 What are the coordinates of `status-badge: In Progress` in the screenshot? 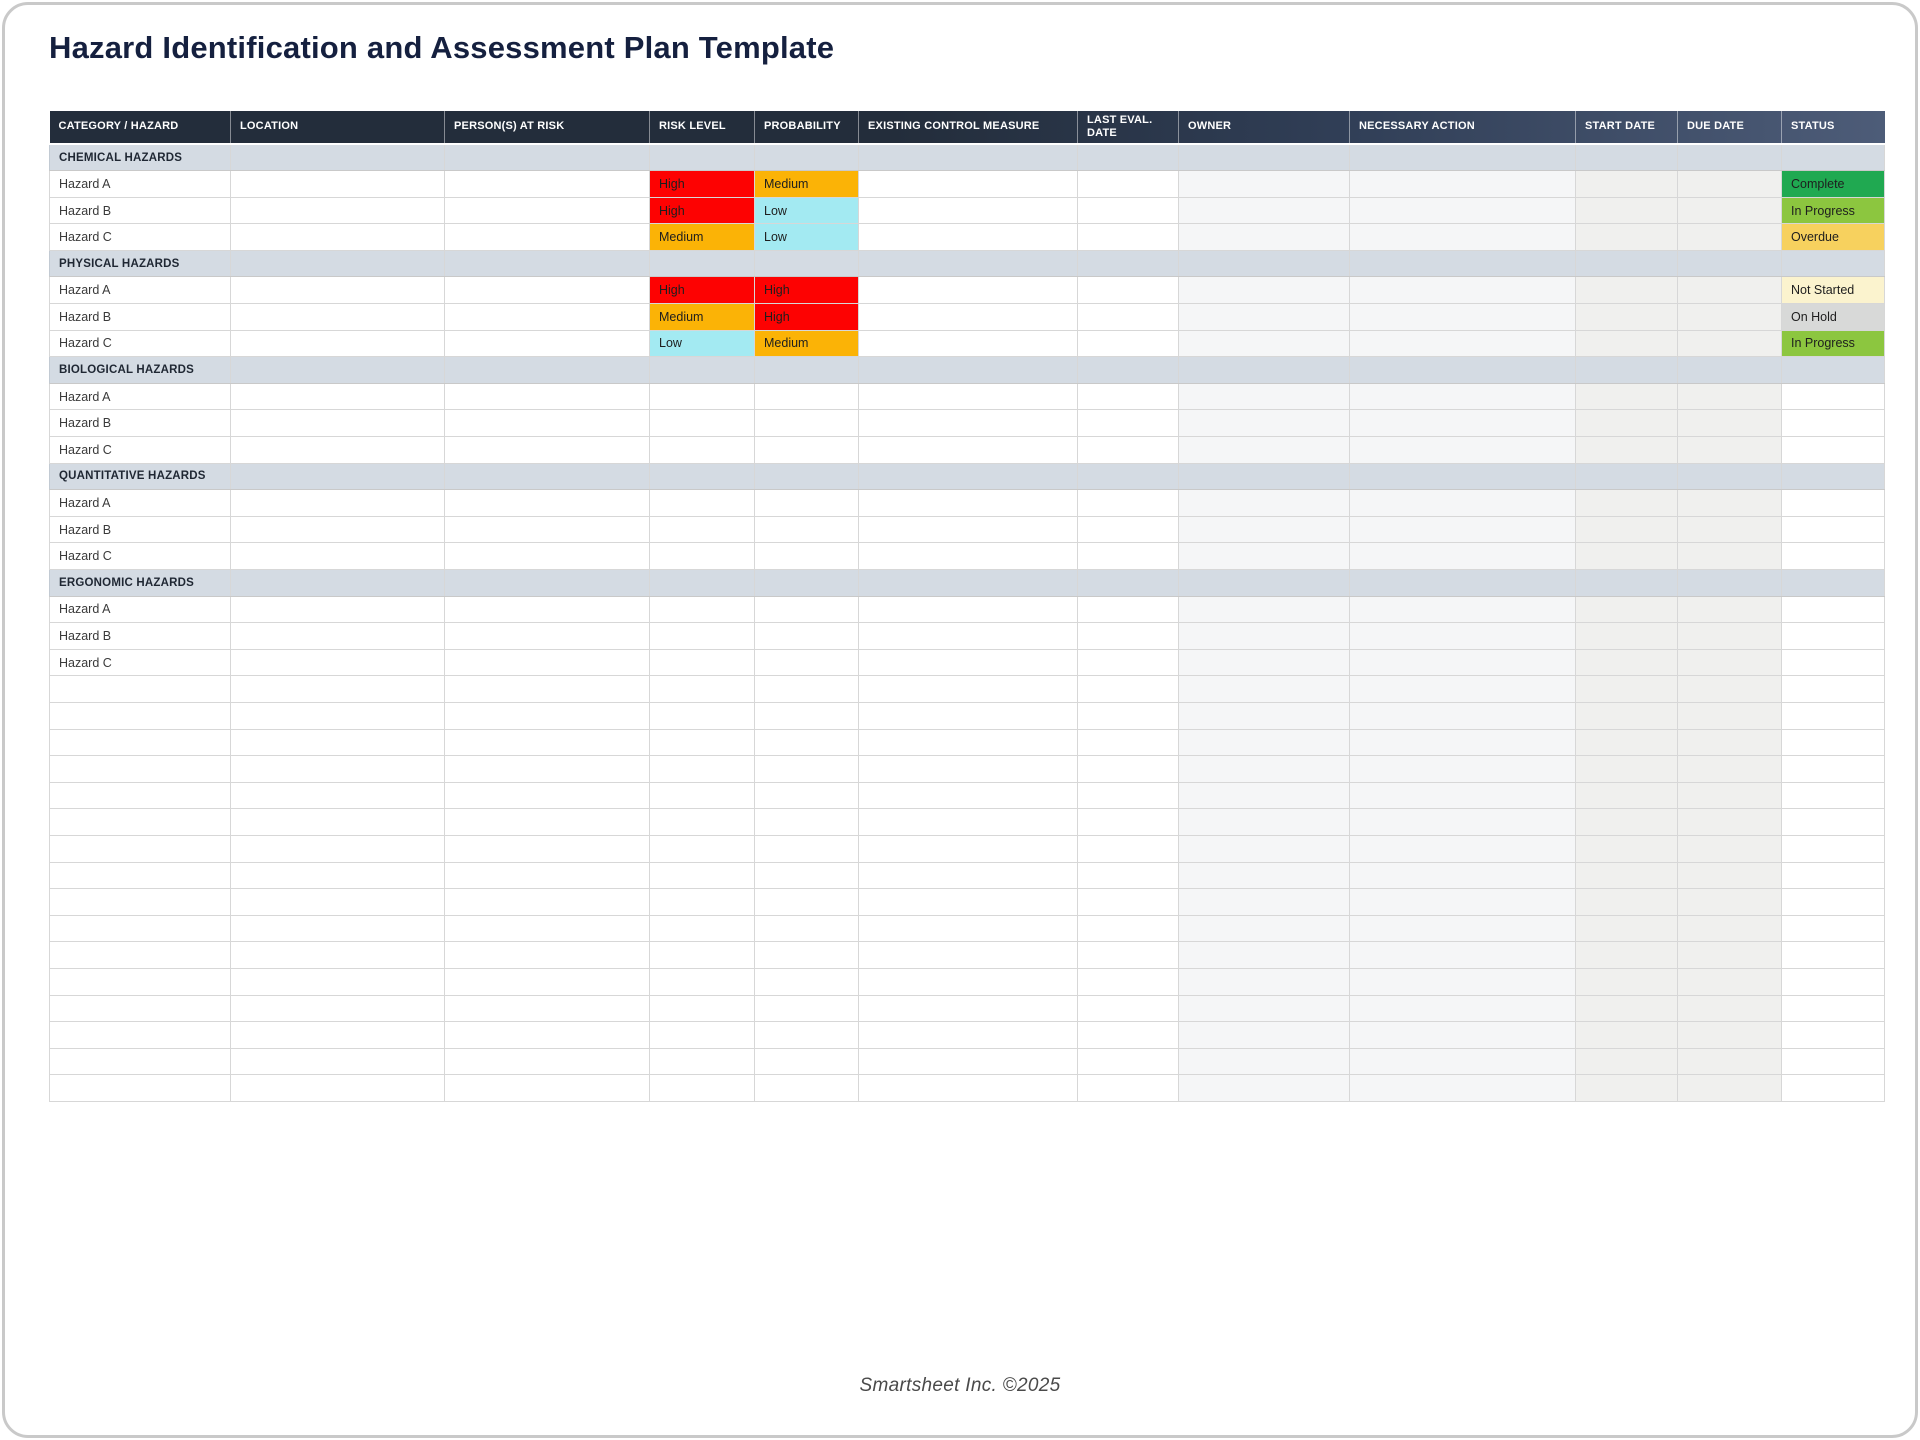 It's located at (1833, 210).